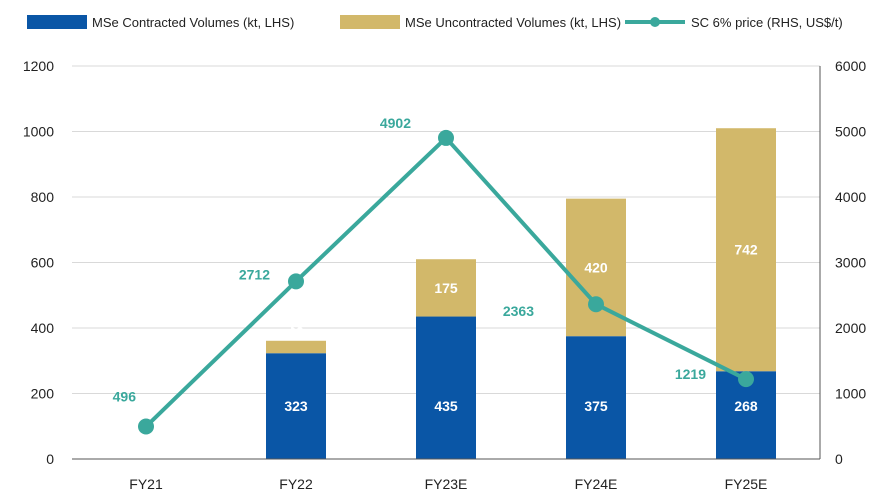 This screenshot has width=891, height=503. What do you see at coordinates (296, 328) in the screenshot?
I see `uncontracted-value-label: 38` at bounding box center [296, 328].